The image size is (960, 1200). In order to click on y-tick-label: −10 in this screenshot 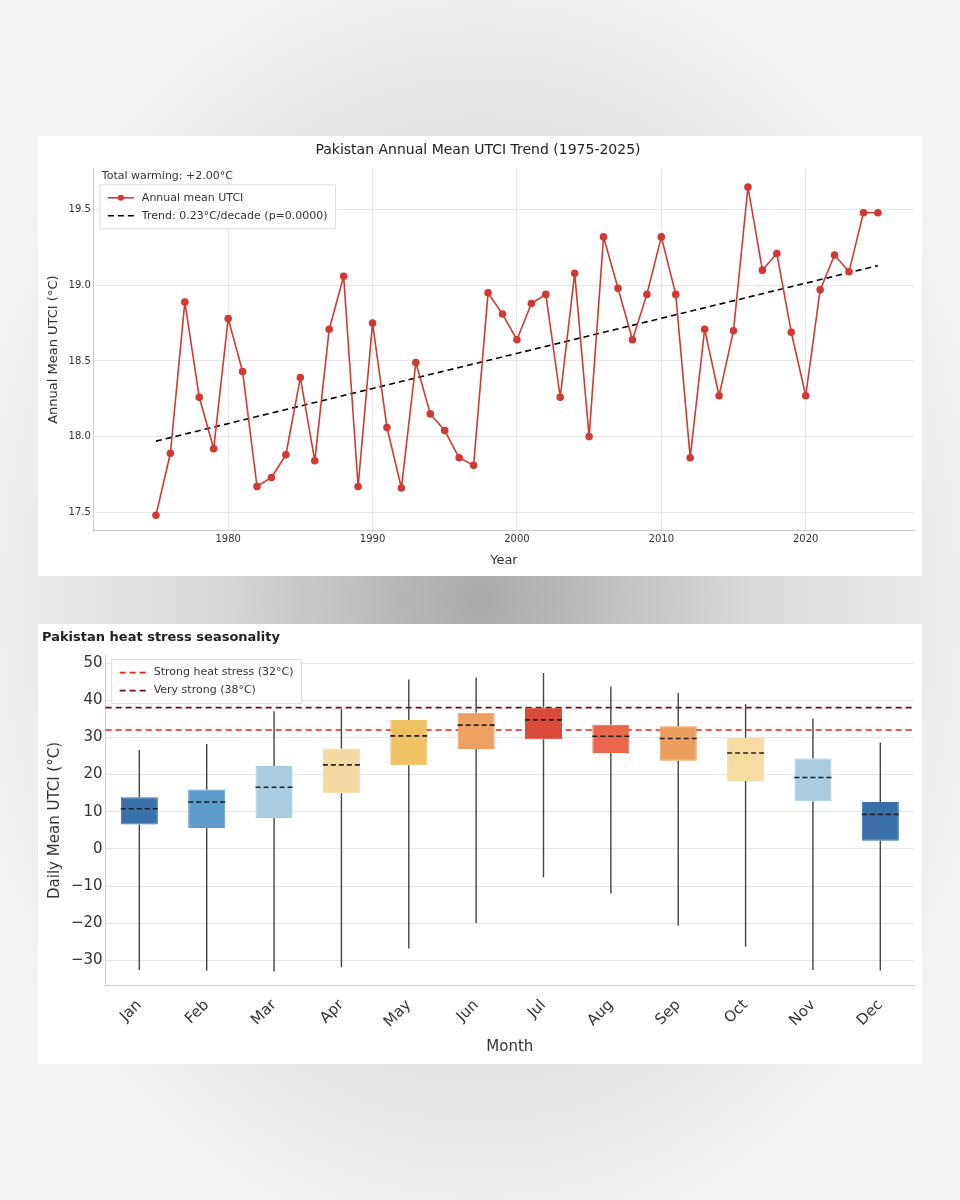, I will do `click(87, 884)`.